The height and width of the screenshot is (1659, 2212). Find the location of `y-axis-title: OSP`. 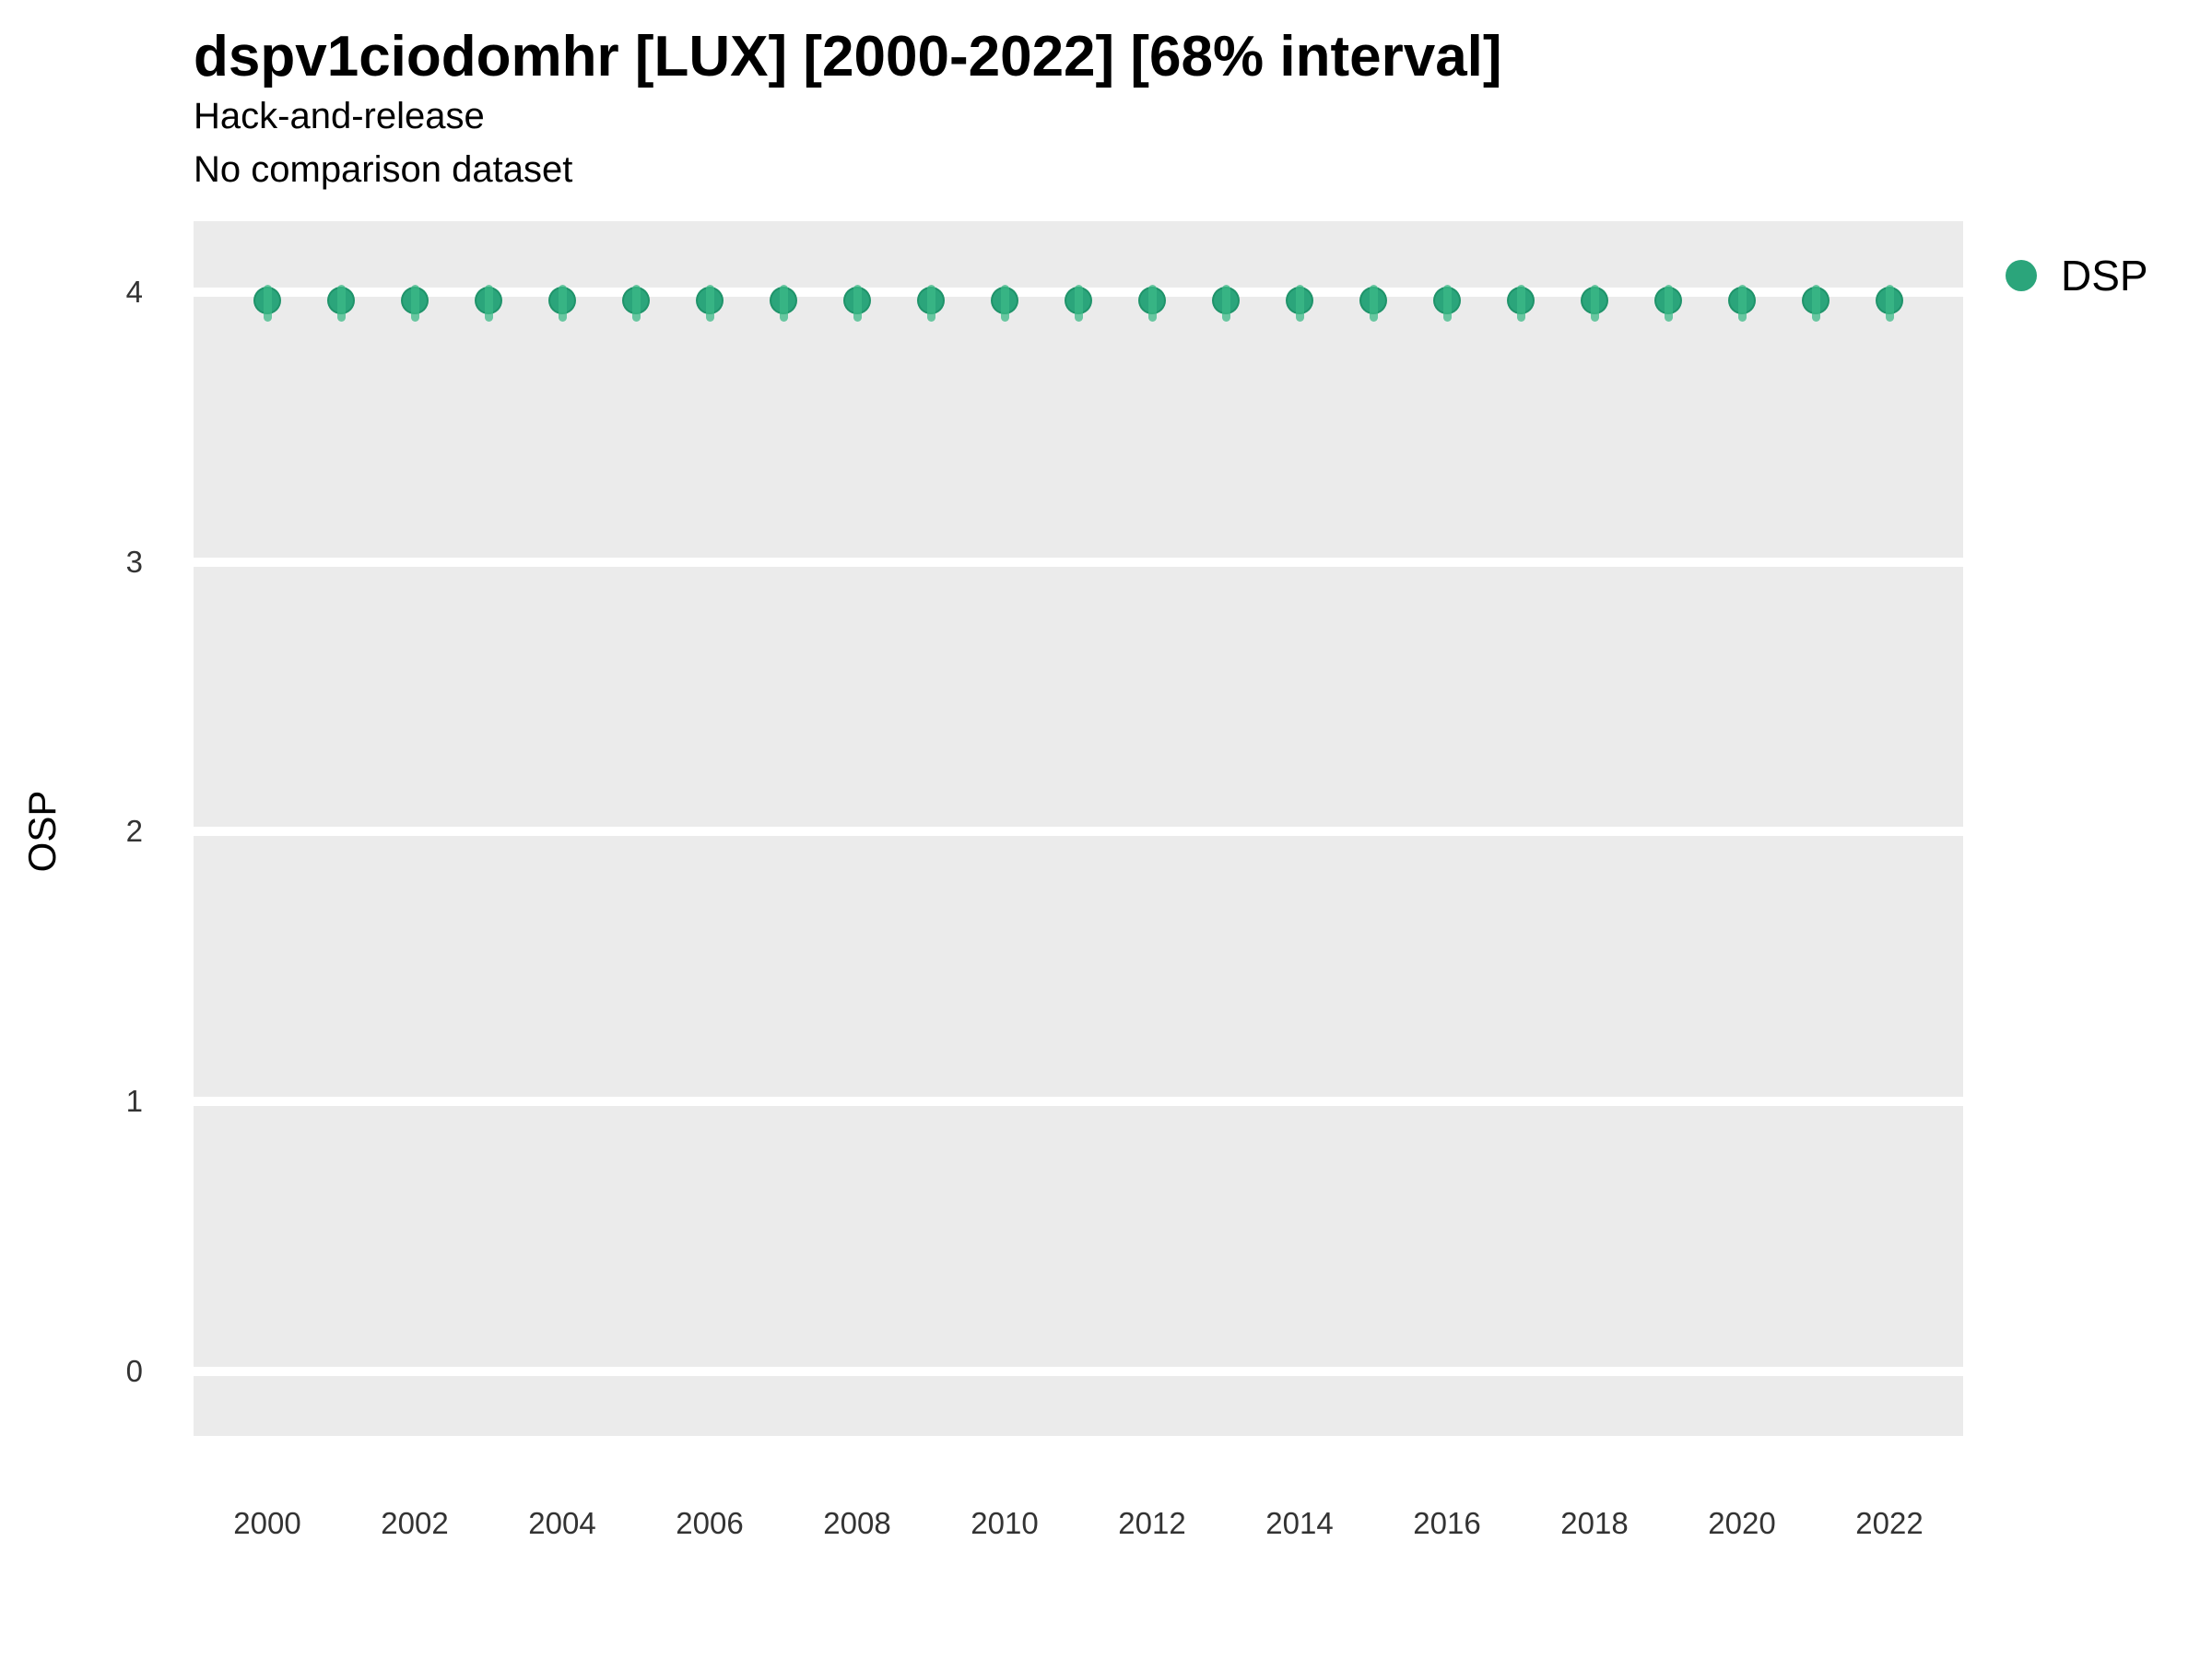

y-axis-title: OSP is located at coordinates (42, 831).